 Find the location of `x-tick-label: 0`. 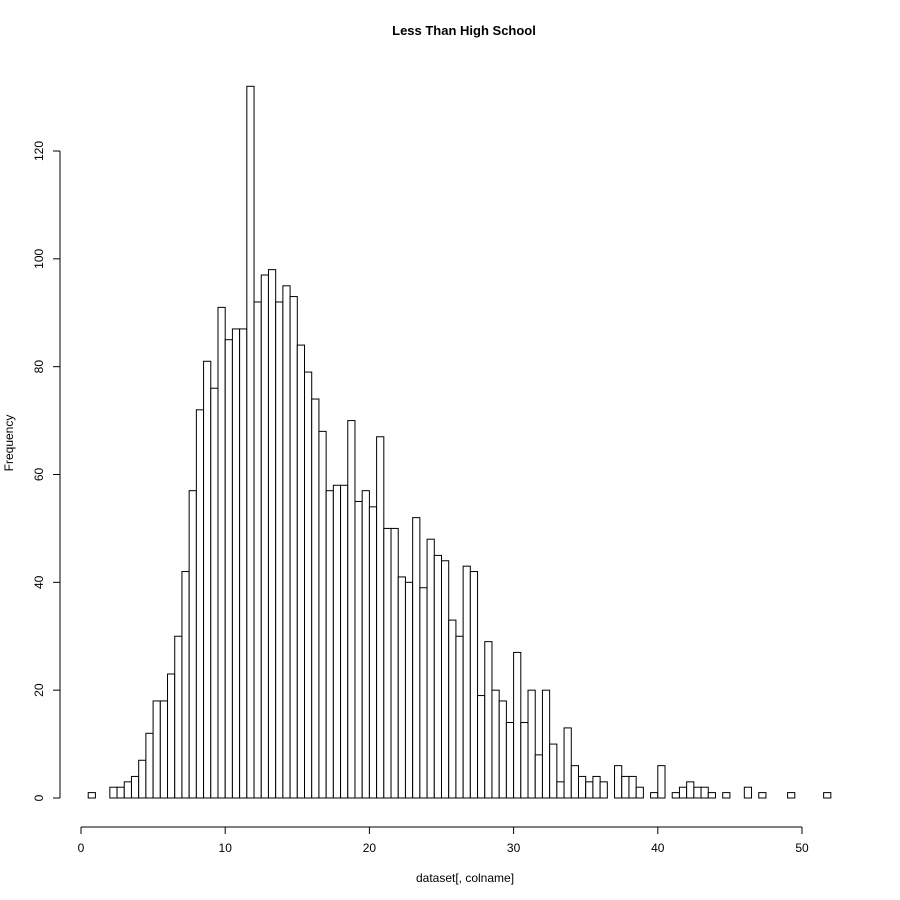

x-tick-label: 0 is located at coordinates (81, 848).